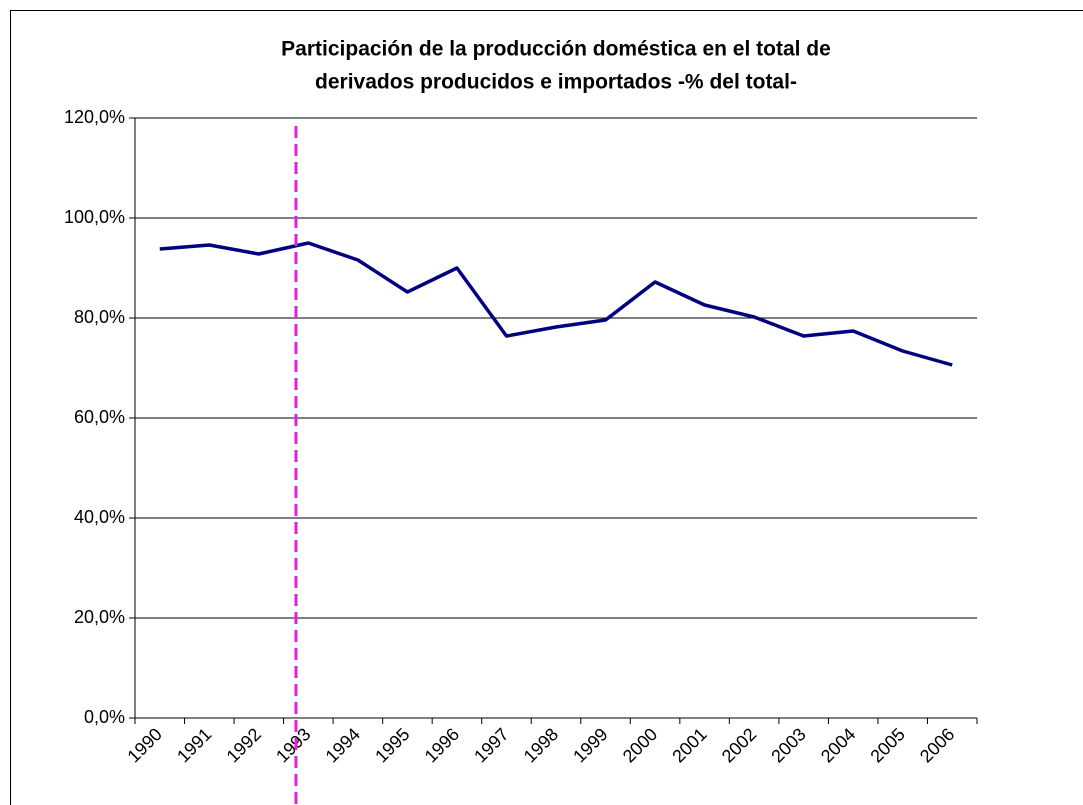 The width and height of the screenshot is (1083, 805). What do you see at coordinates (99, 517) in the screenshot?
I see `y-tick-label: 40,0%` at bounding box center [99, 517].